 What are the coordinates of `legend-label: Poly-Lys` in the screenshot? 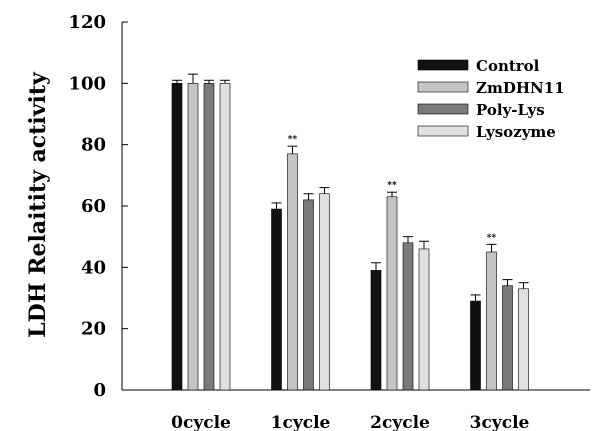 It's located at (510, 110).